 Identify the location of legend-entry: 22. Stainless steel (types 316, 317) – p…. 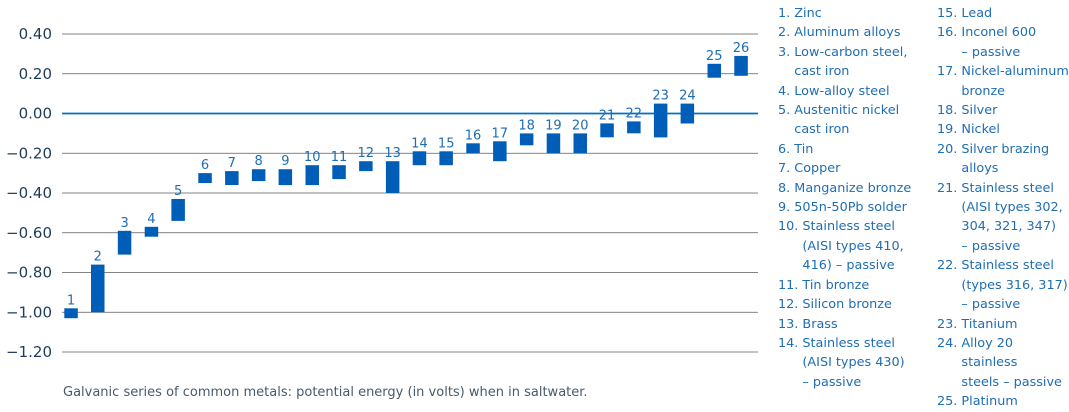
(1003, 285).